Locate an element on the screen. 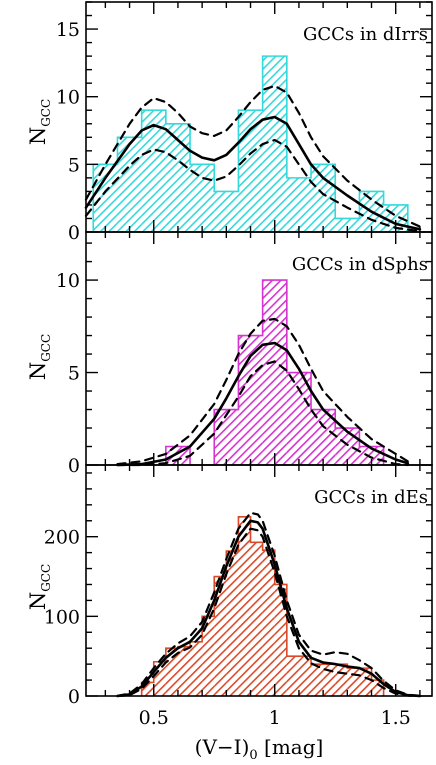 The image size is (436, 765). y-tick-label: 100 is located at coordinates (62, 617).